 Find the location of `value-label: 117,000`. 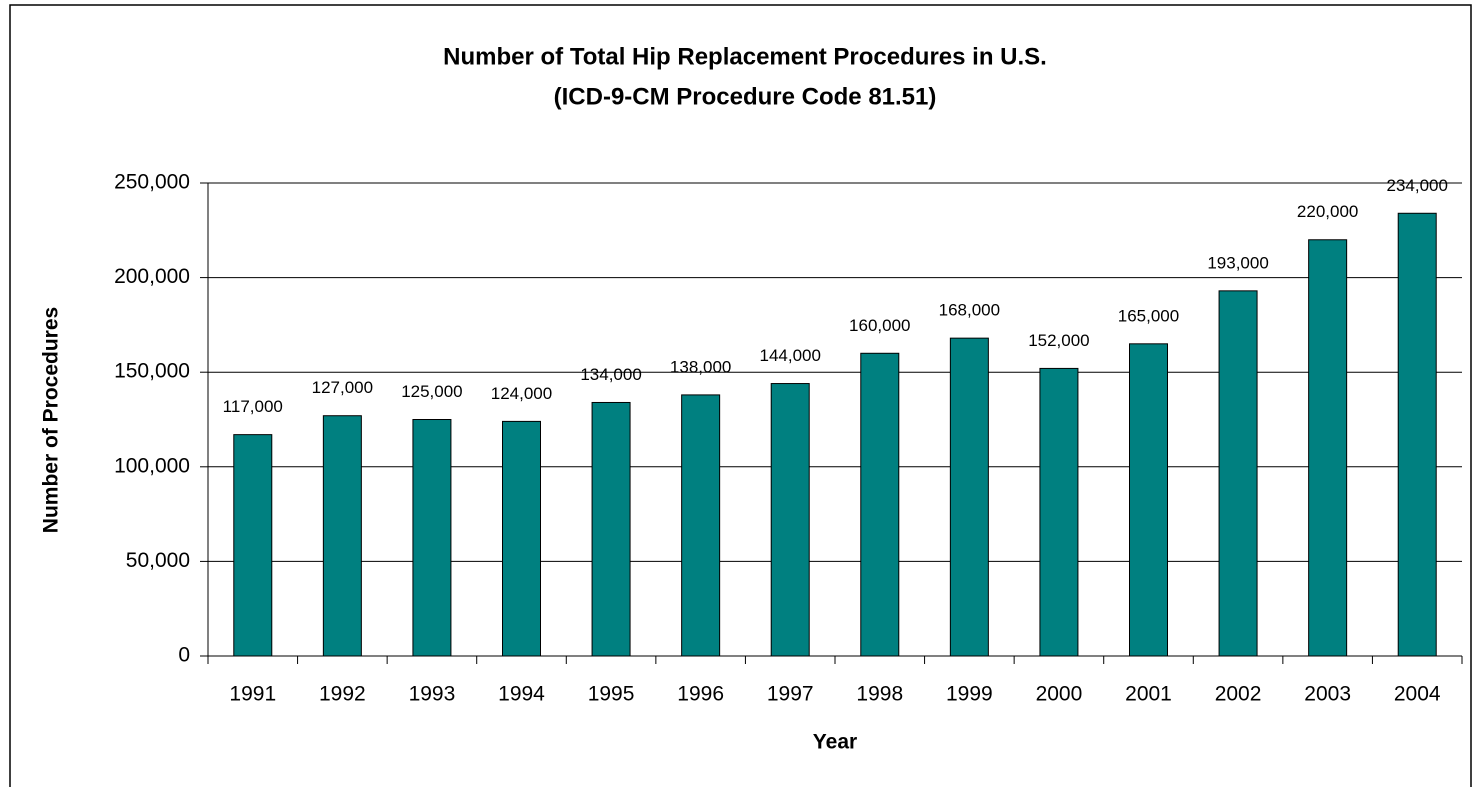

value-label: 117,000 is located at coordinates (253, 406).